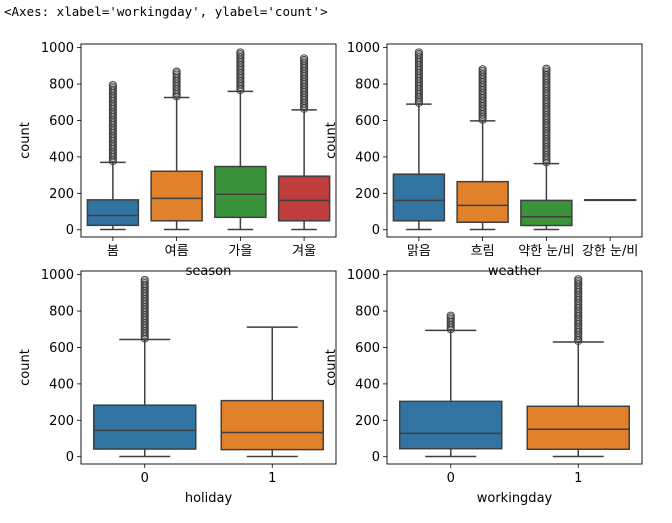 The height and width of the screenshot is (523, 672). Describe the element at coordinates (515, 271) in the screenshot. I see `x-axis-label: weather` at that location.